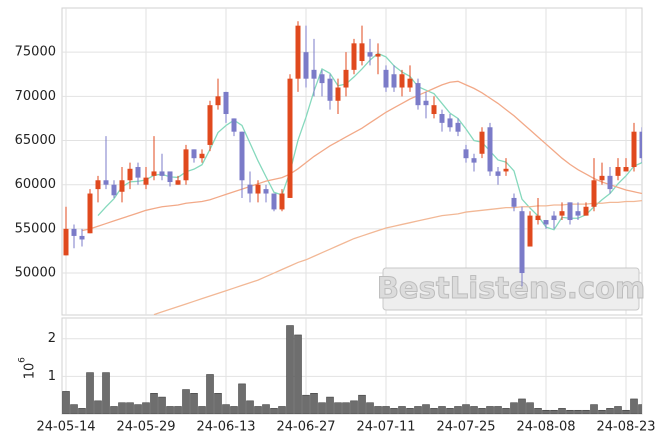 This screenshot has width=663, height=444. I want to click on x-tick-label: 24-08-08, so click(545, 427).